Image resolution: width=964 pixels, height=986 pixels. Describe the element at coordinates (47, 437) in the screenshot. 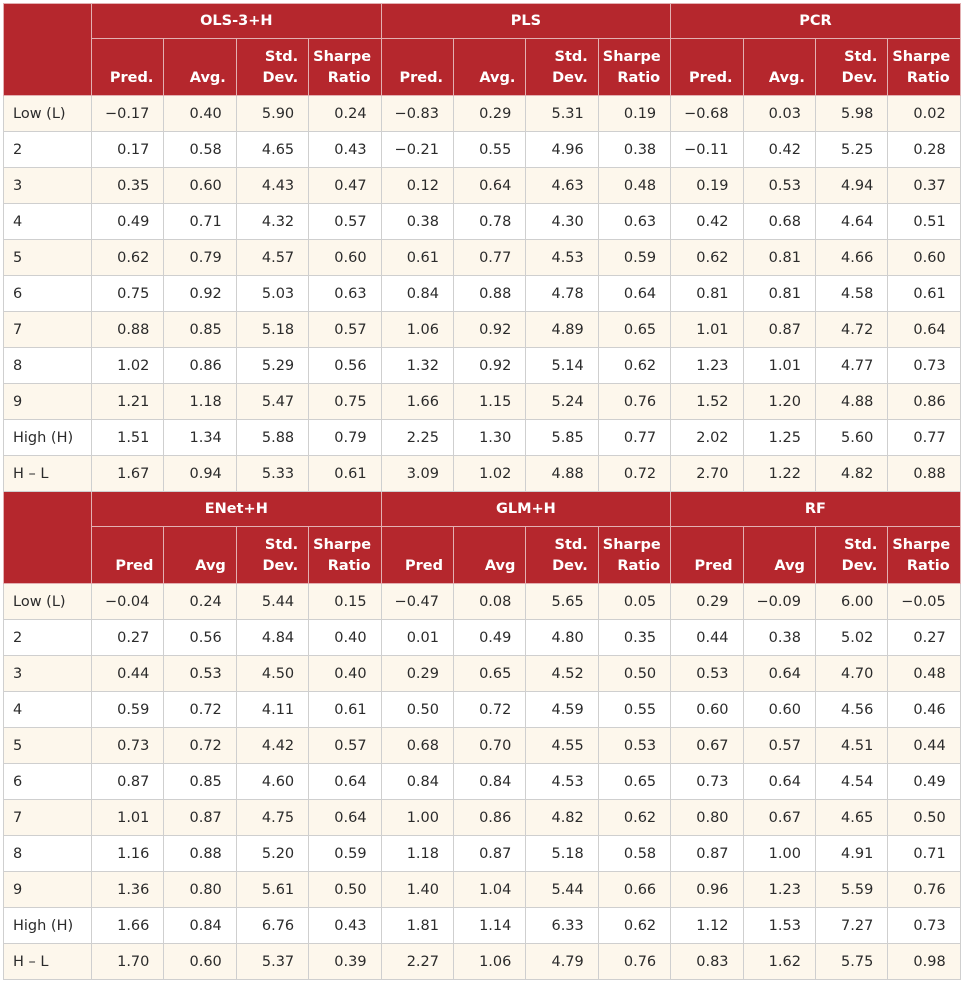

I see `row-label: High (H)` at that location.